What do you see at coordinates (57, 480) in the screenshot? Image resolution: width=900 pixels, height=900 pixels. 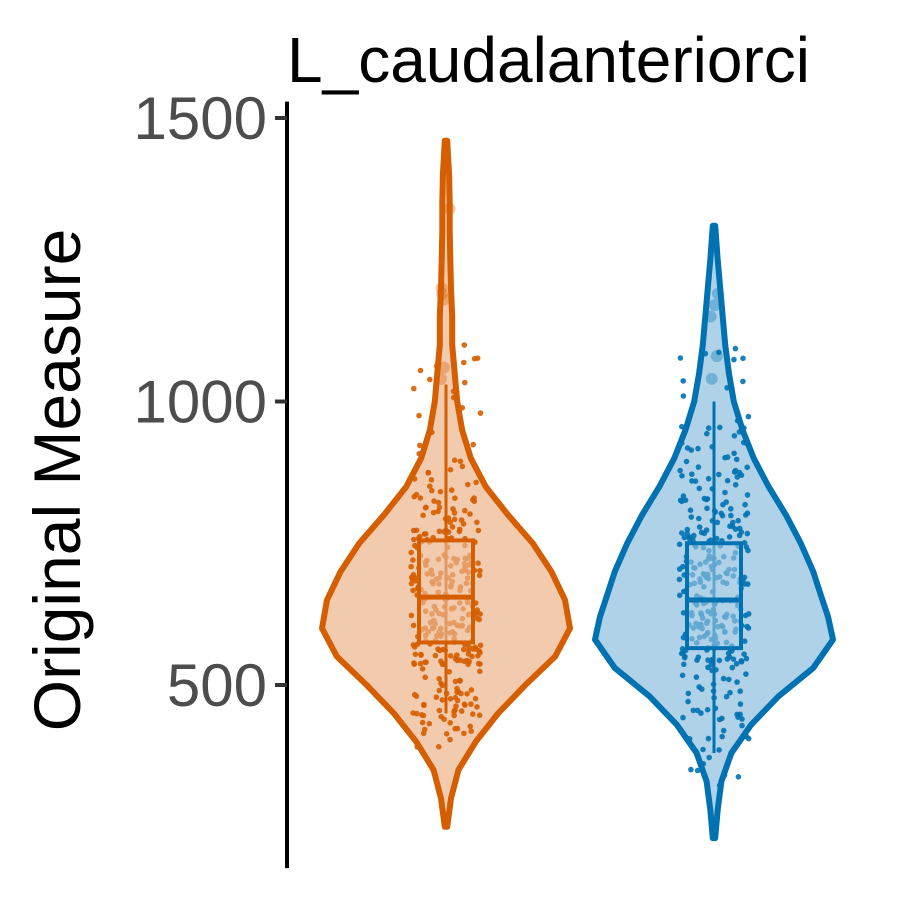 I see `y-axis-label: Original Measure` at bounding box center [57, 480].